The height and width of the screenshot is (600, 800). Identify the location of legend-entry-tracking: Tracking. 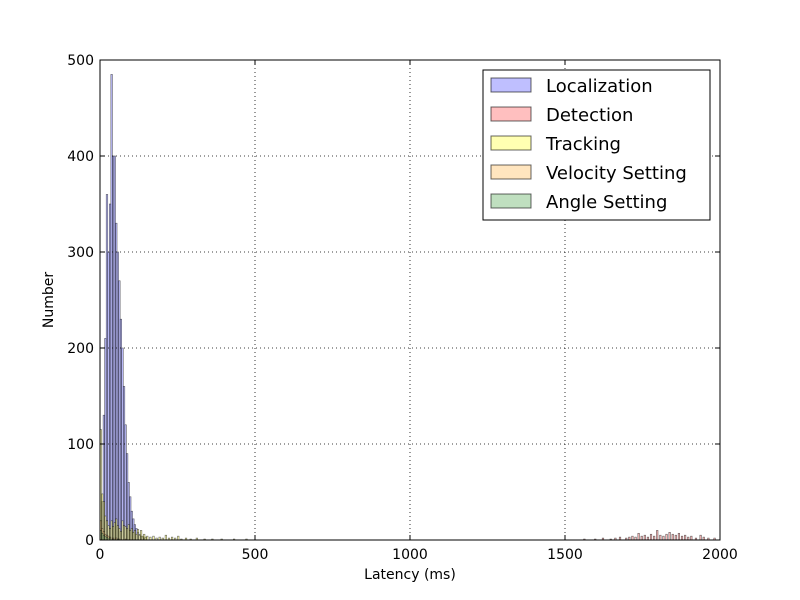
(555, 144).